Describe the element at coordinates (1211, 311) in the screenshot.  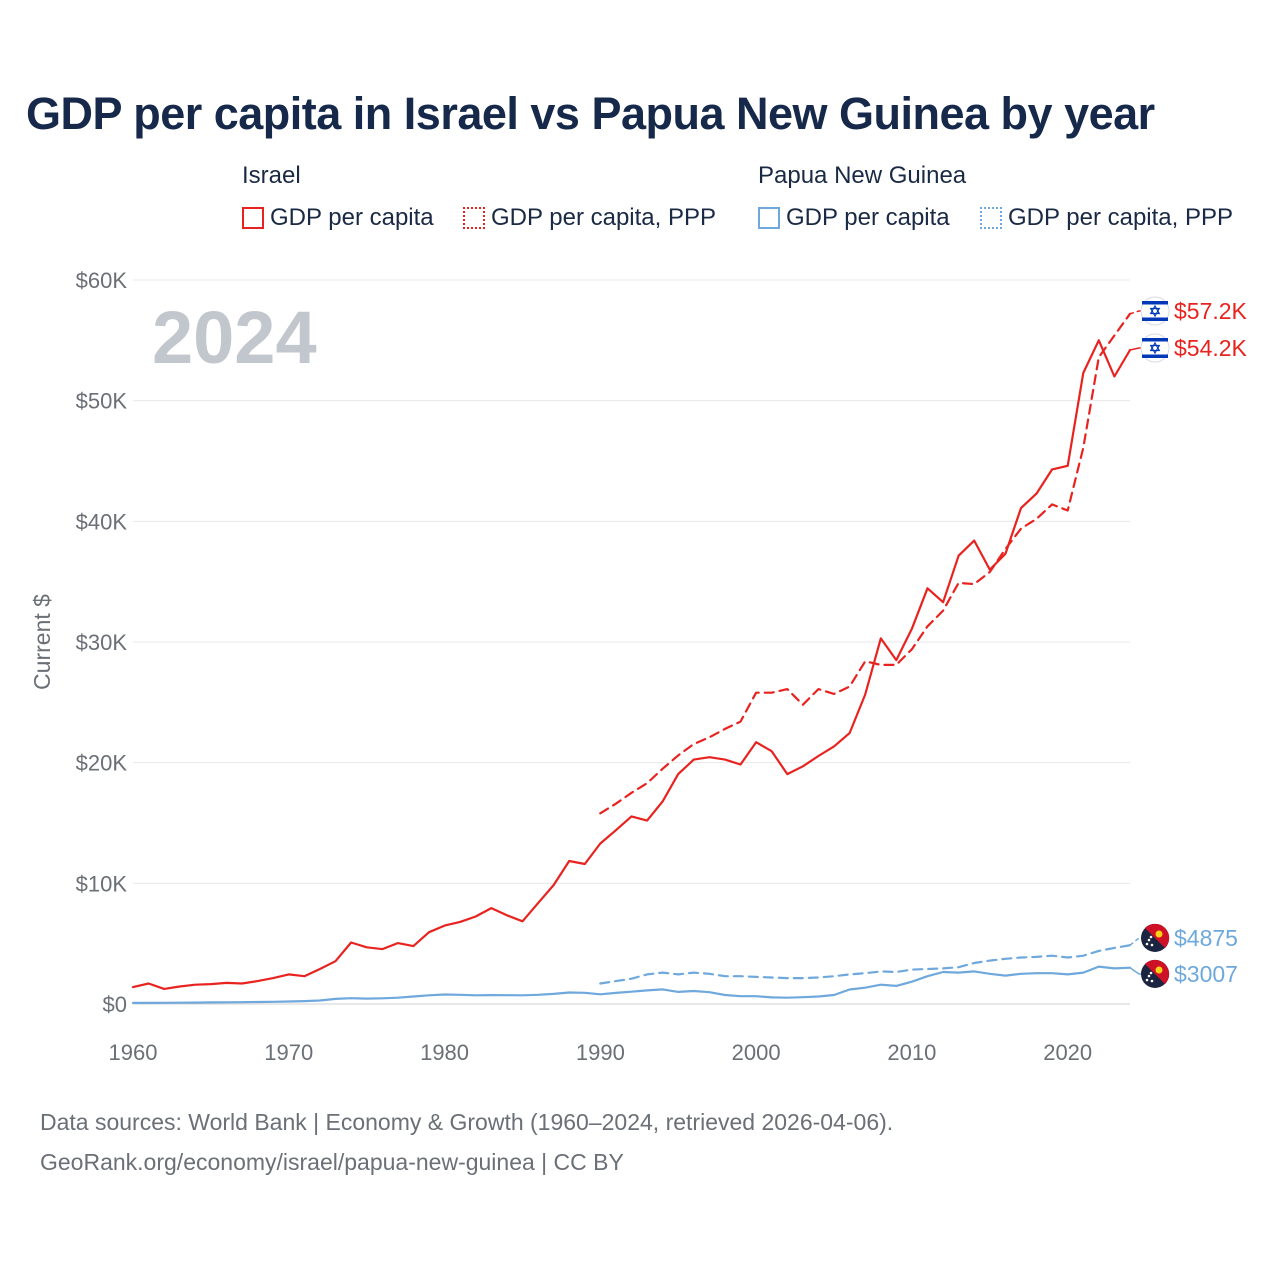
I see `end-label: $57.2K` at that location.